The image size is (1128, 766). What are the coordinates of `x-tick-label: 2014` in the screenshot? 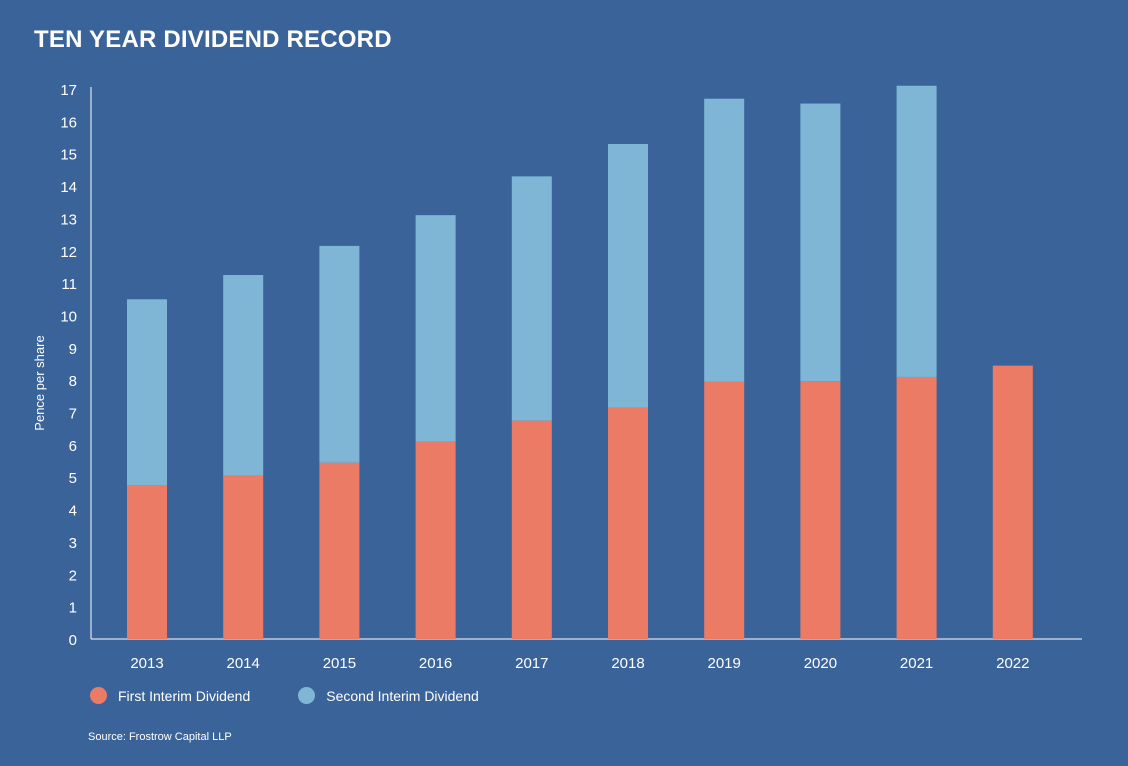 It's located at (243, 663).